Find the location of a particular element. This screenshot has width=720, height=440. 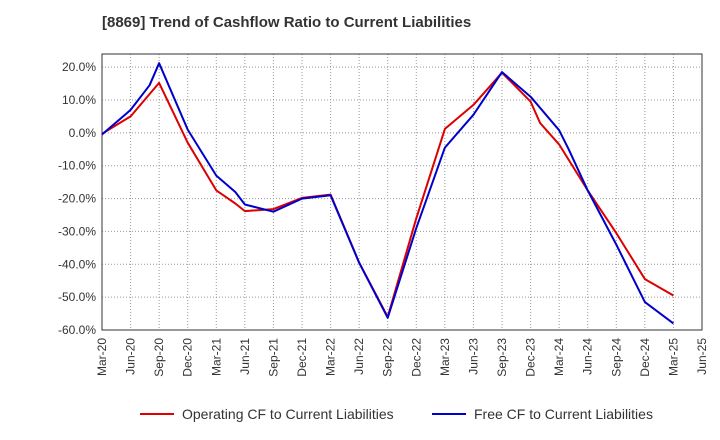

y-tick-label: -60.0% is located at coordinates (77, 330).